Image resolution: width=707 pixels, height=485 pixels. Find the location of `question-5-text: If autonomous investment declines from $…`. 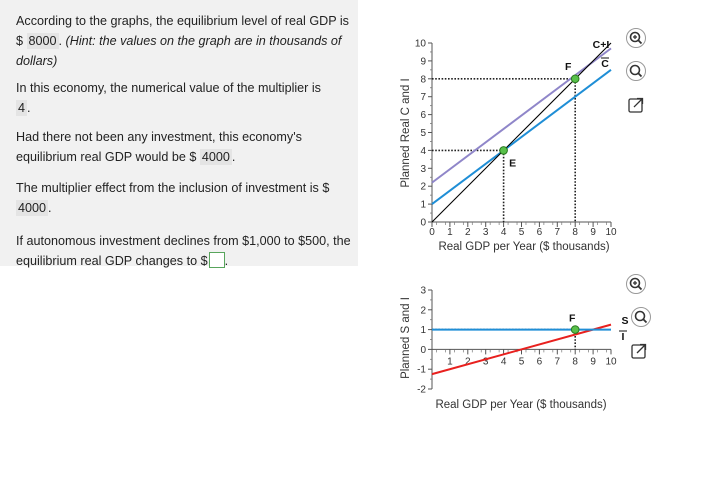

question-5-text: If autonomous investment declines from $… is located at coordinates (183, 251).